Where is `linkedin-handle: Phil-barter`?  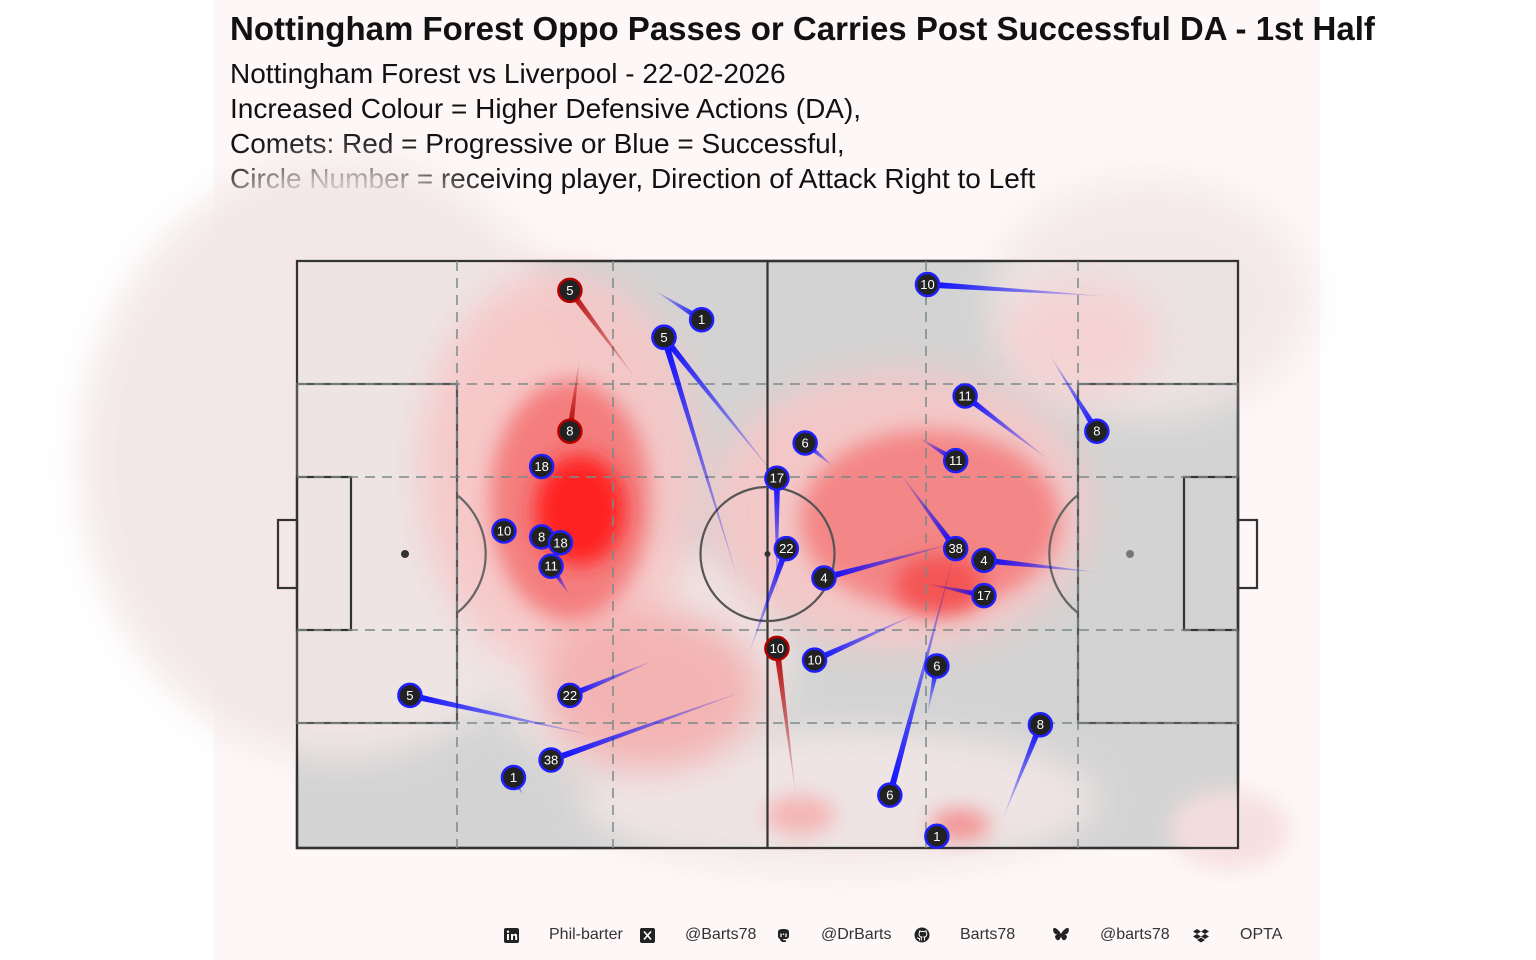
linkedin-handle: Phil-barter is located at coordinates (586, 934).